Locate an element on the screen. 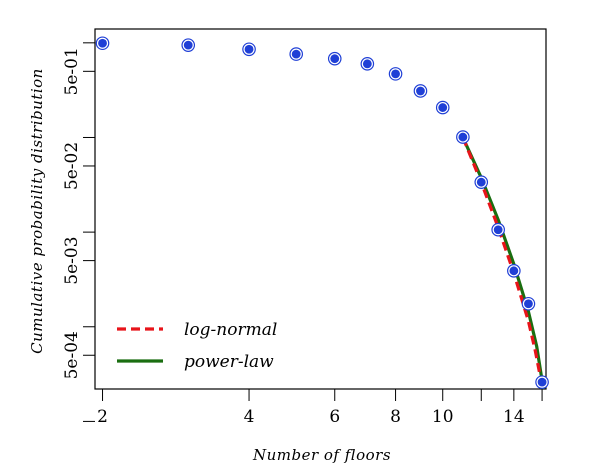  x-tick-label: 14 is located at coordinates (514, 417).